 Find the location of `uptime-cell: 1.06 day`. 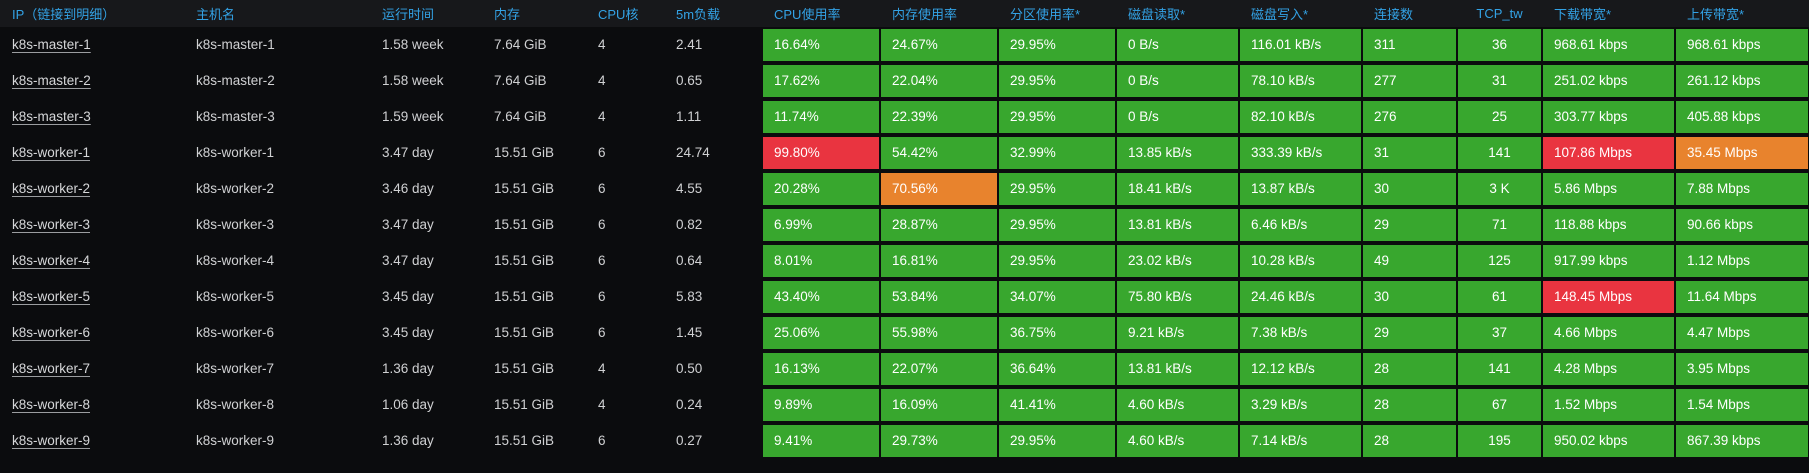

uptime-cell: 1.06 day is located at coordinates (408, 404).